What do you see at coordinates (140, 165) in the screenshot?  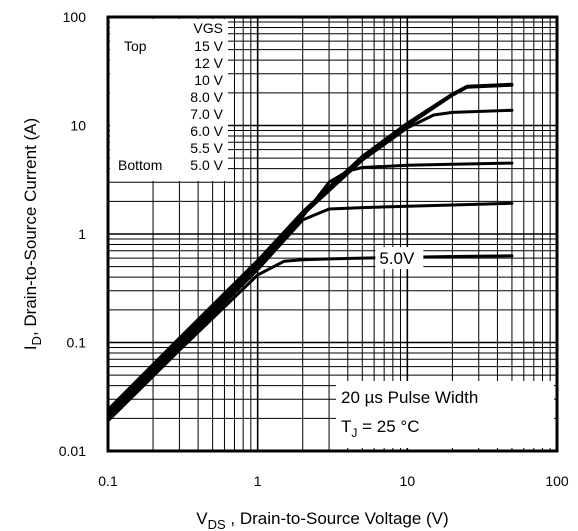 I see `legend-entry-prefix: Bottom` at bounding box center [140, 165].